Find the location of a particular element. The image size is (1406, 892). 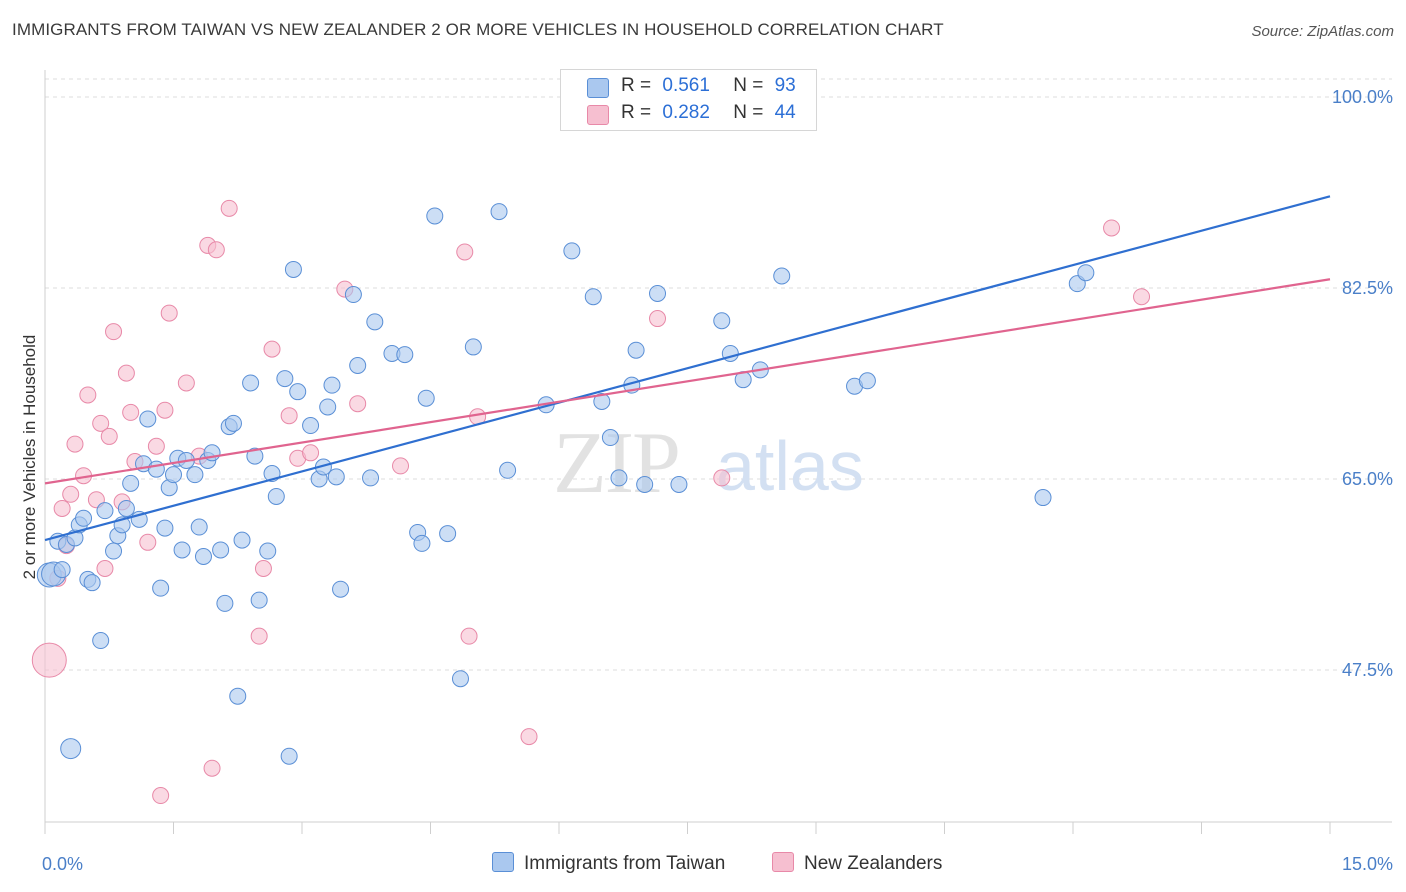

bottom-legend-taiwan: Immigrants from Taiwan is located at coordinates (608, 863).